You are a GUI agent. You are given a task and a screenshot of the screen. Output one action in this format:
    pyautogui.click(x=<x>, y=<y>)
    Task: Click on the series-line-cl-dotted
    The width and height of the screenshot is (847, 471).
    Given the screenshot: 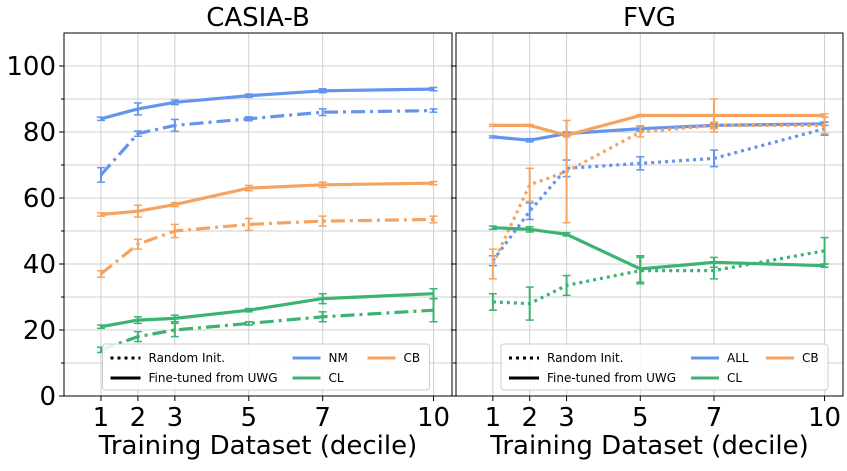 What is the action you would take?
    pyautogui.click(x=658, y=277)
    